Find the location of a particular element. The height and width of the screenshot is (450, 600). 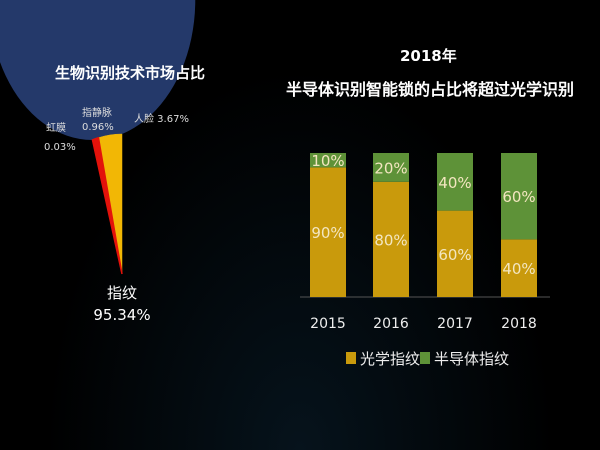

bar-label-2018-1: 60% is located at coordinates (518, 197).